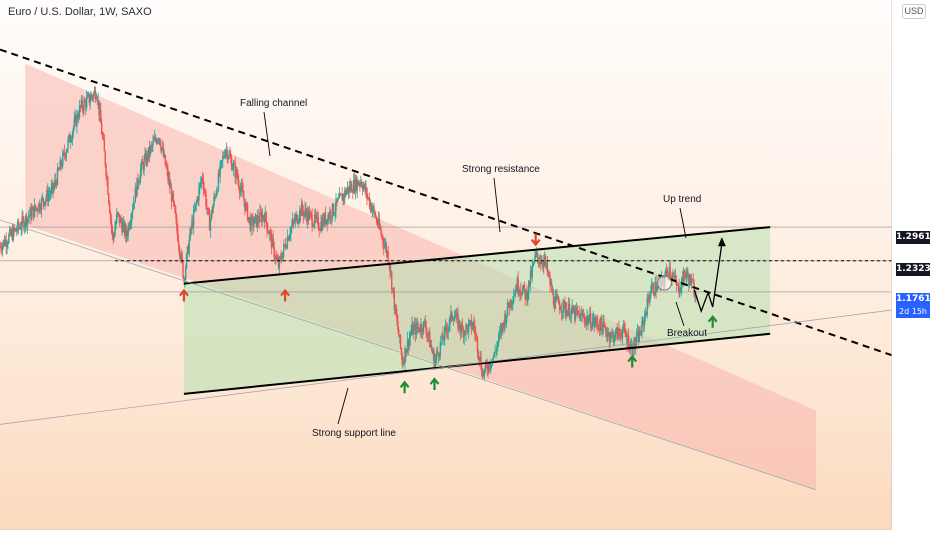 The image size is (932, 550). Describe the element at coordinates (664, 283) in the screenshot. I see `breakout-marker` at that location.